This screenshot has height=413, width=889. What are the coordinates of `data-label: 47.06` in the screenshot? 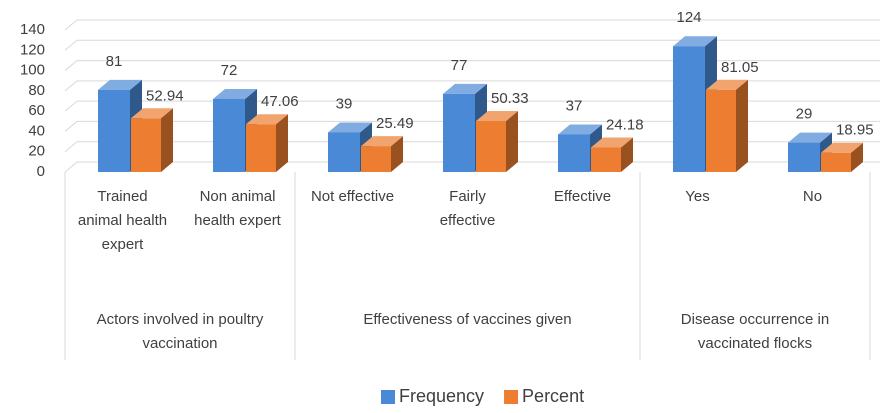 It's located at (280, 101).